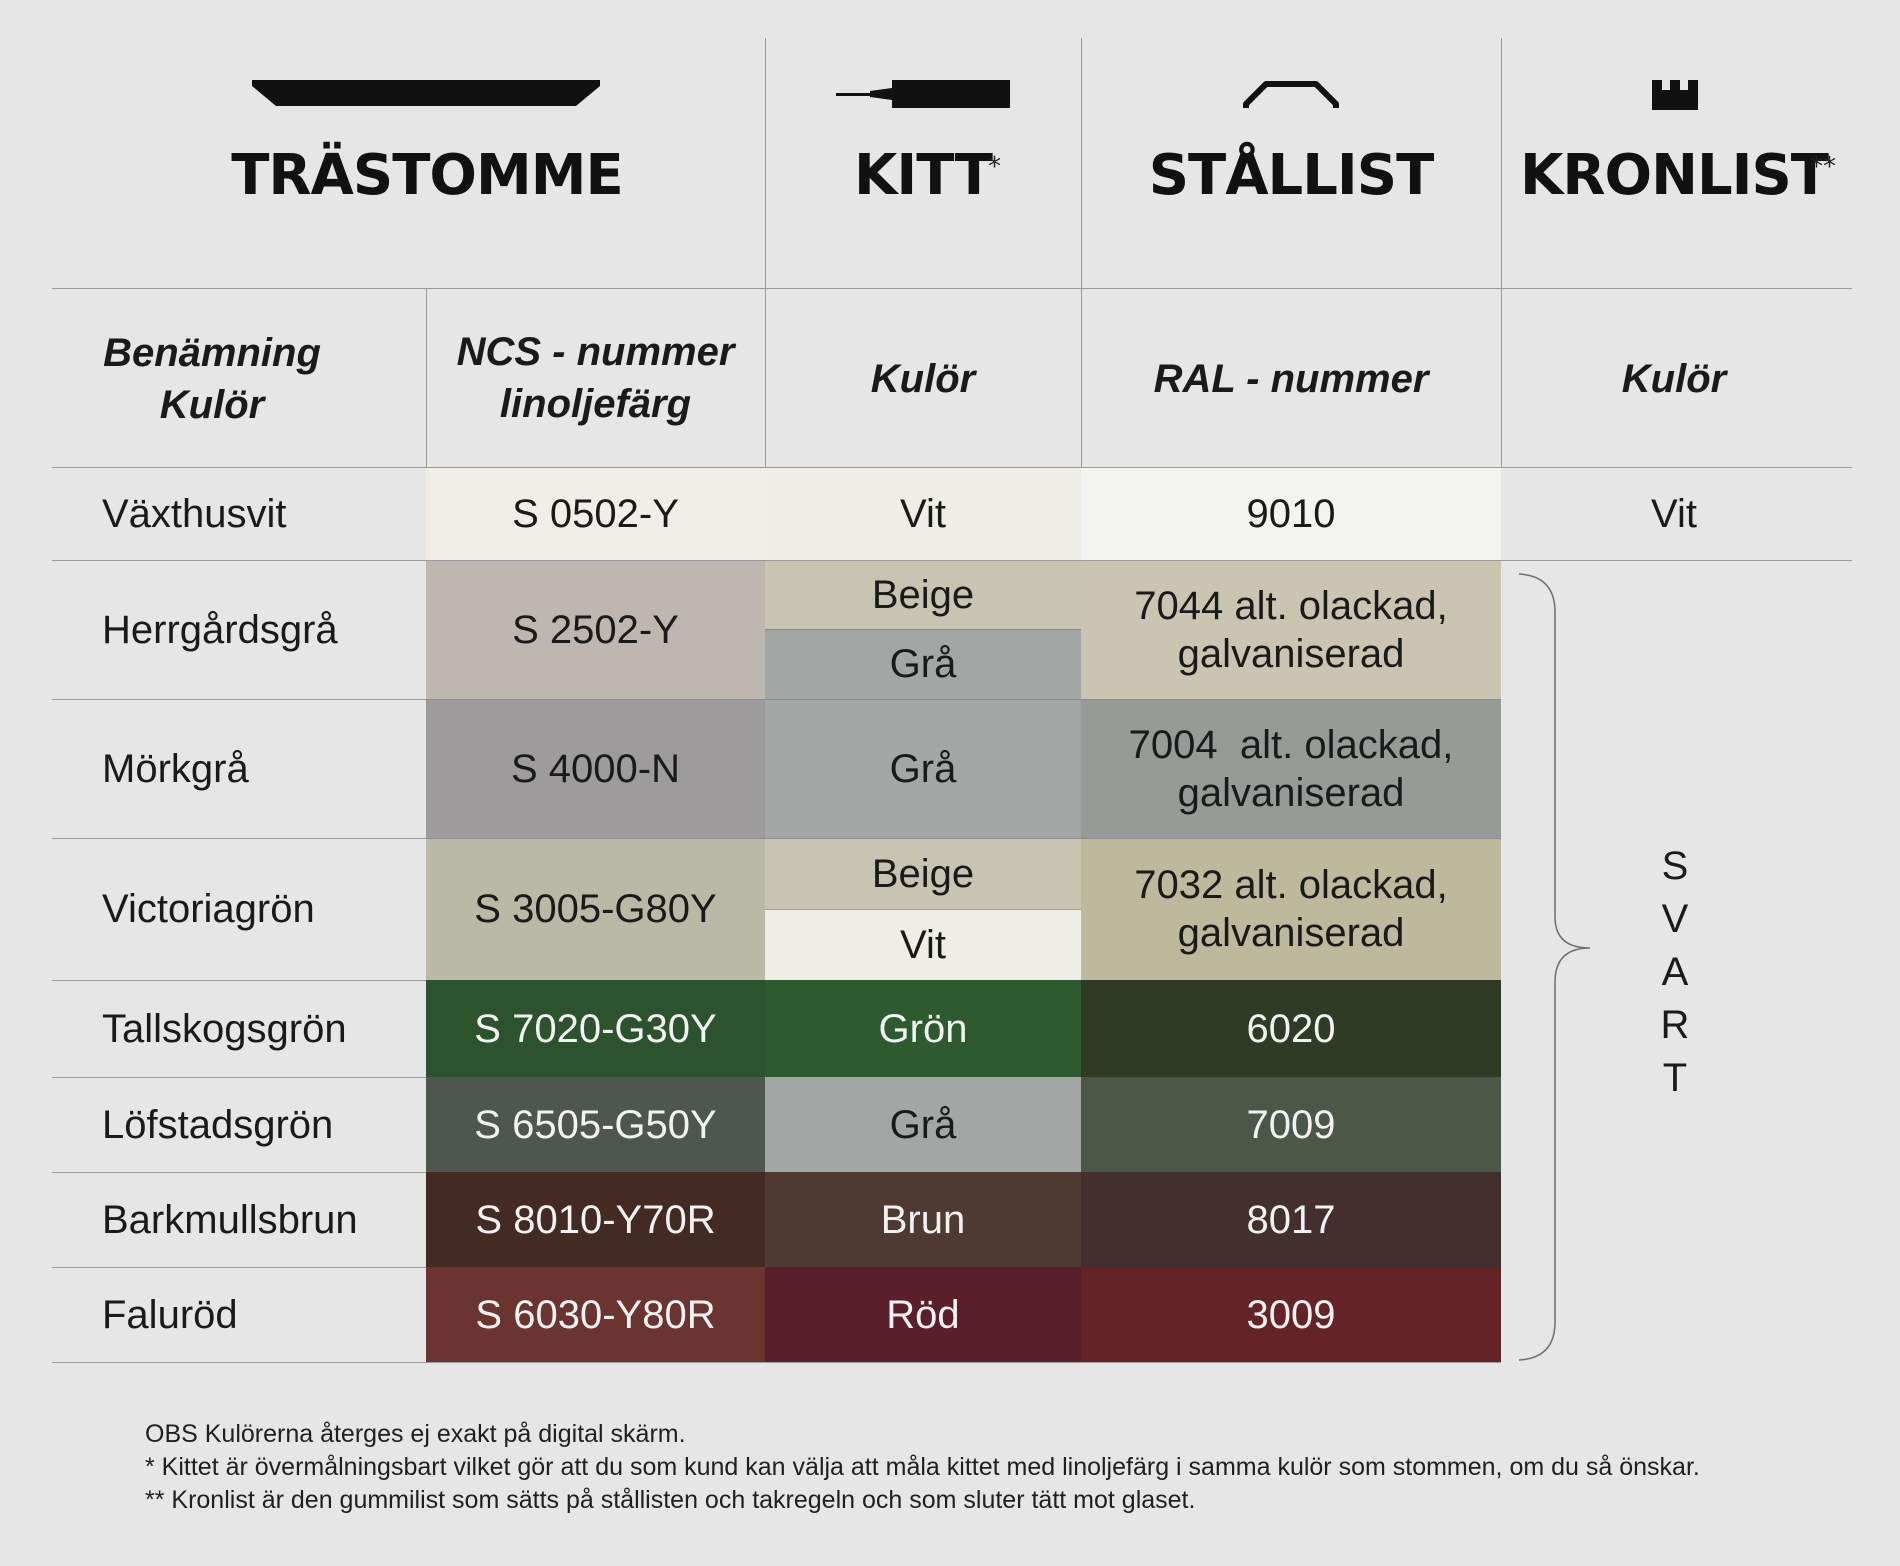  What do you see at coordinates (923, 1028) in the screenshot?
I see `kitt-cell-tallskogsgron: Grön` at bounding box center [923, 1028].